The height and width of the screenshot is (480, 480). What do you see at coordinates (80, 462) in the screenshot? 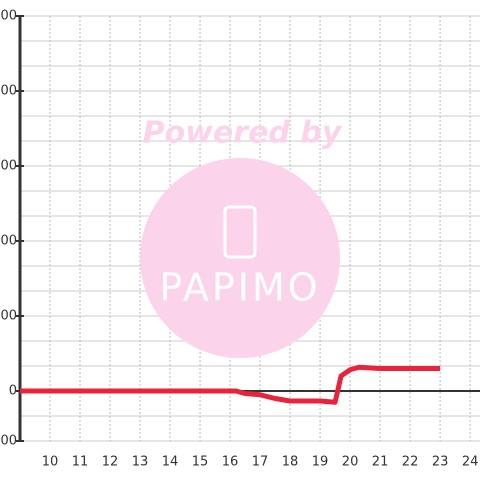
I see `x-tick-label: 11` at bounding box center [80, 462].